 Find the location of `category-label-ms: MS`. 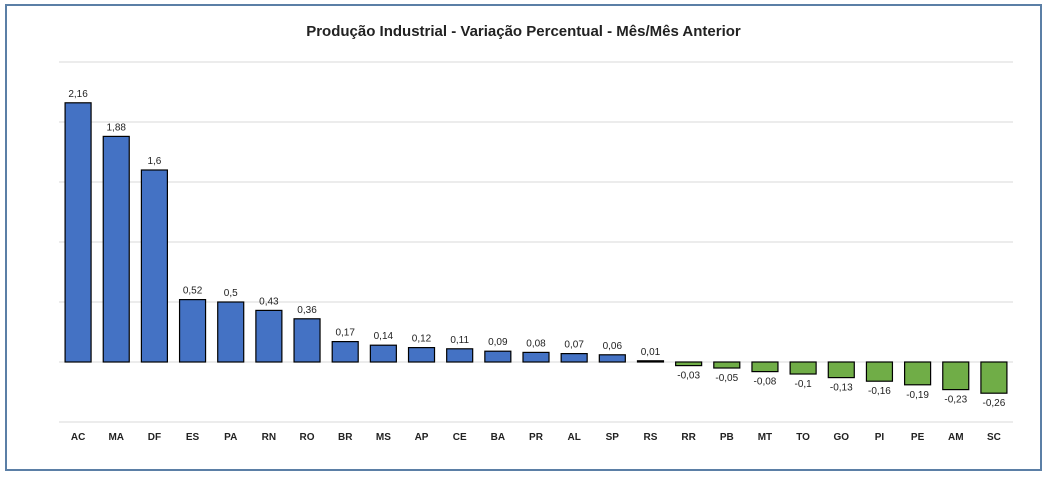

category-label-ms: MS is located at coordinates (383, 437).